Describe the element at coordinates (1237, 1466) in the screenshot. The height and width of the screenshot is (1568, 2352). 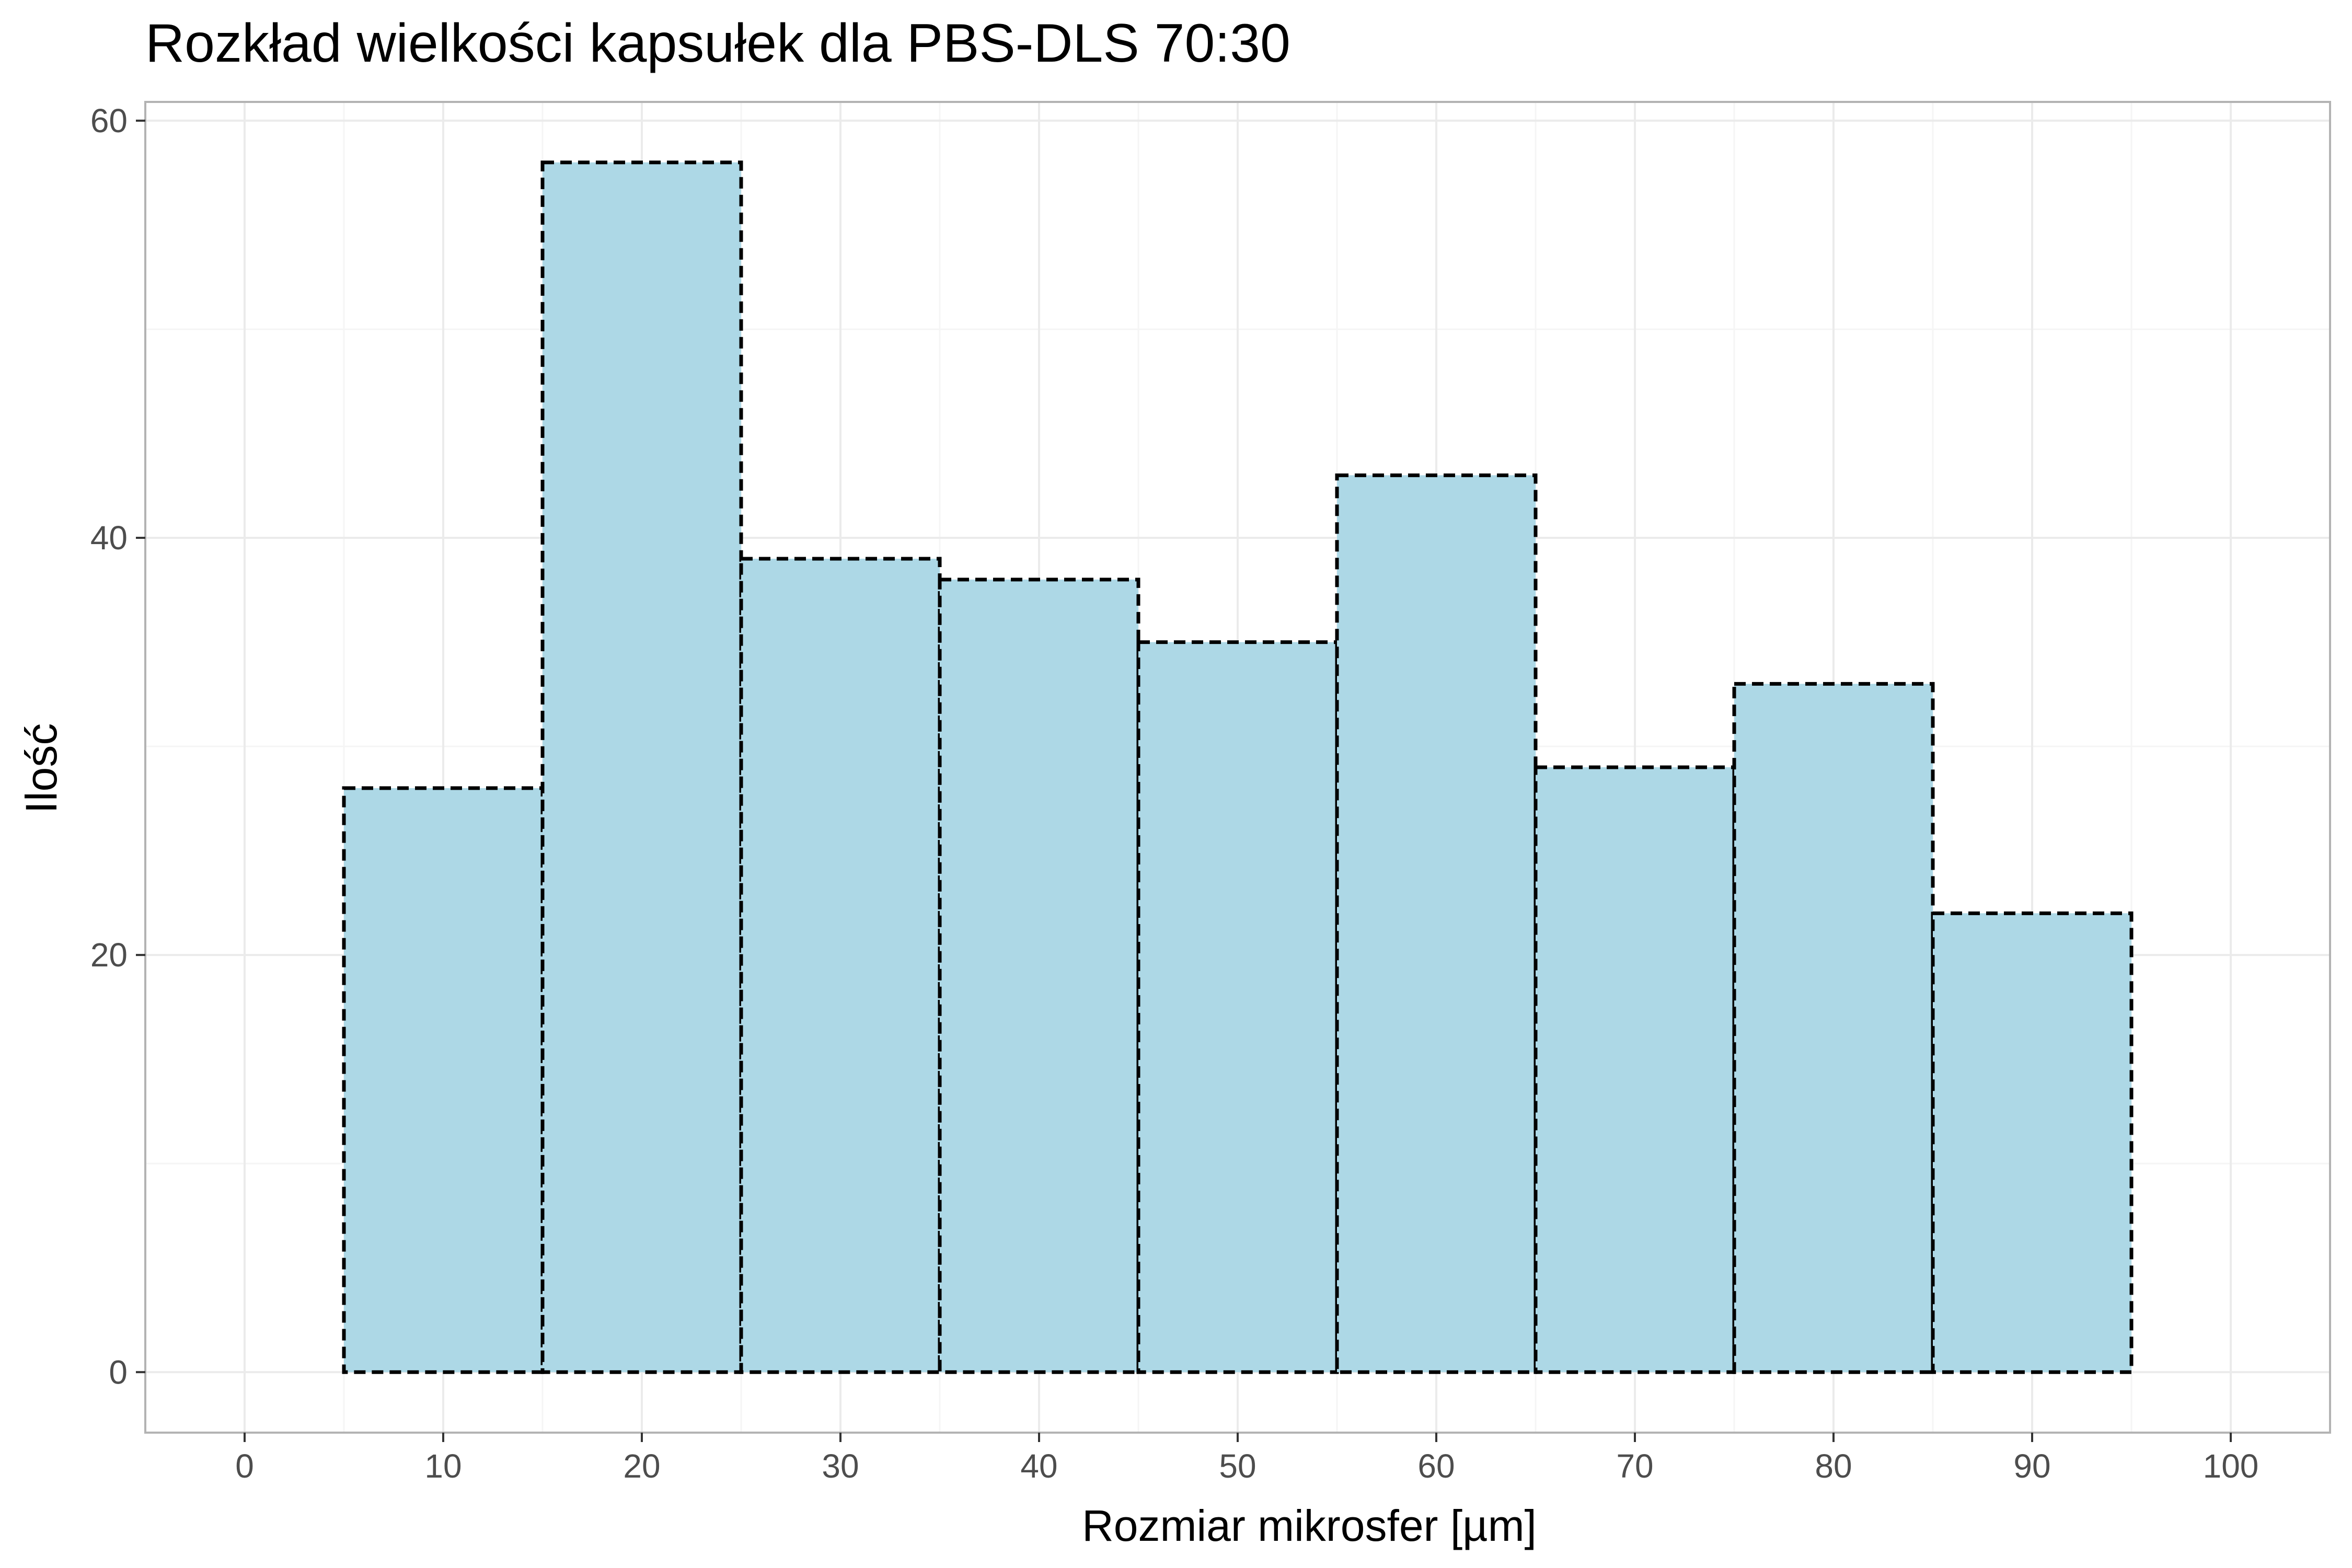
I see `x-tick-label: 50` at that location.